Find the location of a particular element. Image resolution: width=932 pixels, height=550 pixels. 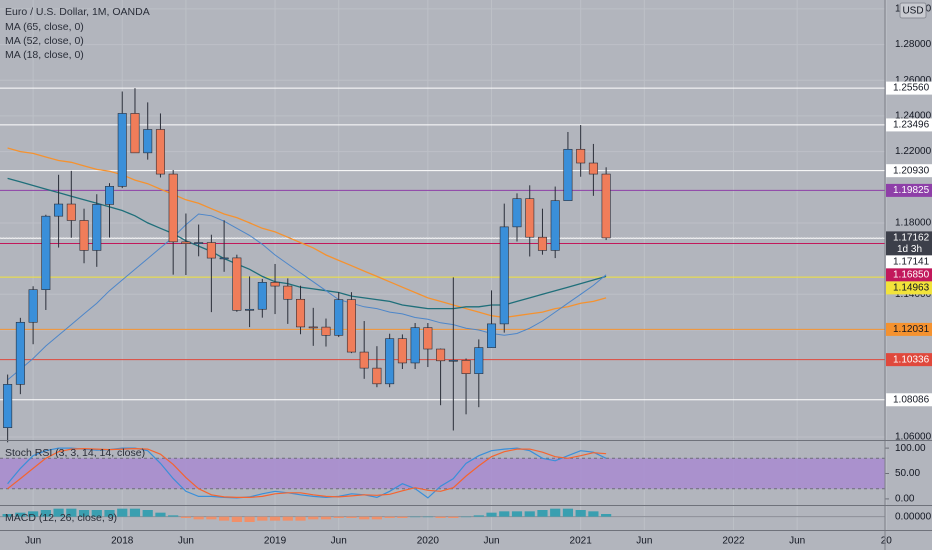

stoch-band is located at coordinates (442, 473).